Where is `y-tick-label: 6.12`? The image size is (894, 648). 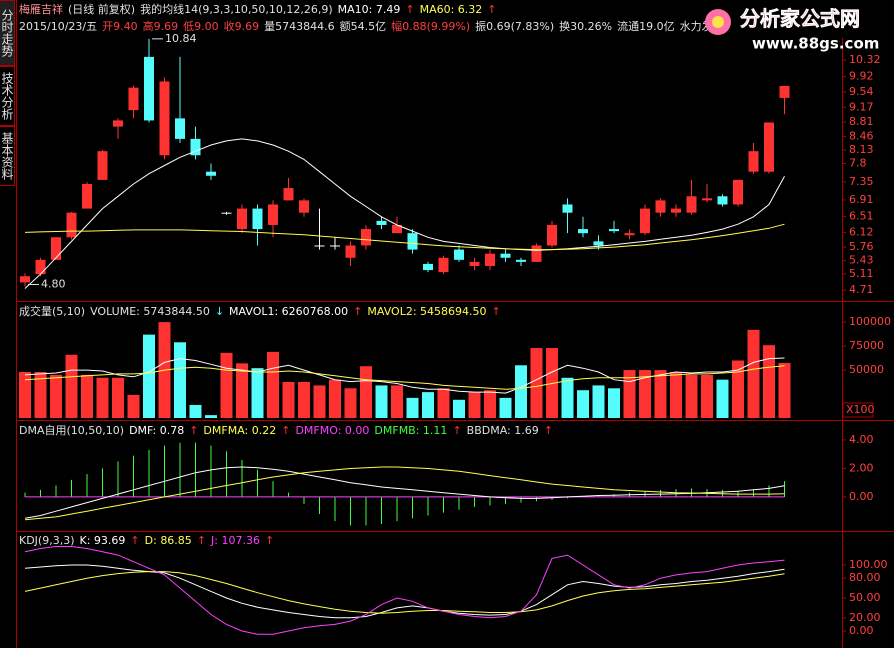
y-tick-label: 6.12 is located at coordinates (861, 231).